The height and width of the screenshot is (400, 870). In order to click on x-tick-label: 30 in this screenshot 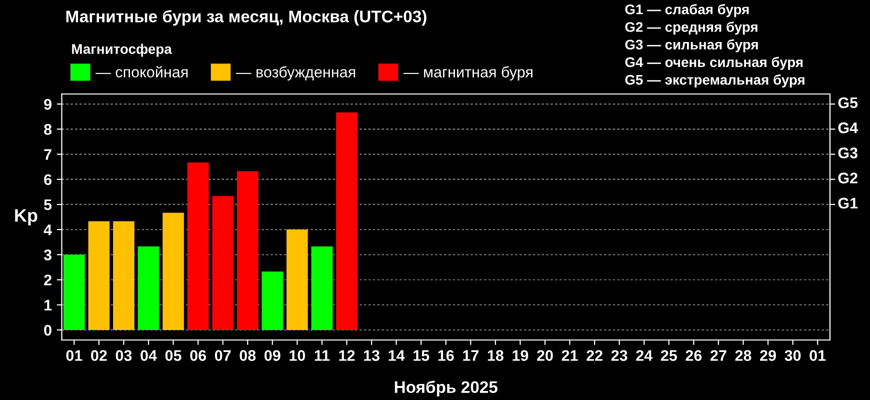, I will do `click(792, 355)`.